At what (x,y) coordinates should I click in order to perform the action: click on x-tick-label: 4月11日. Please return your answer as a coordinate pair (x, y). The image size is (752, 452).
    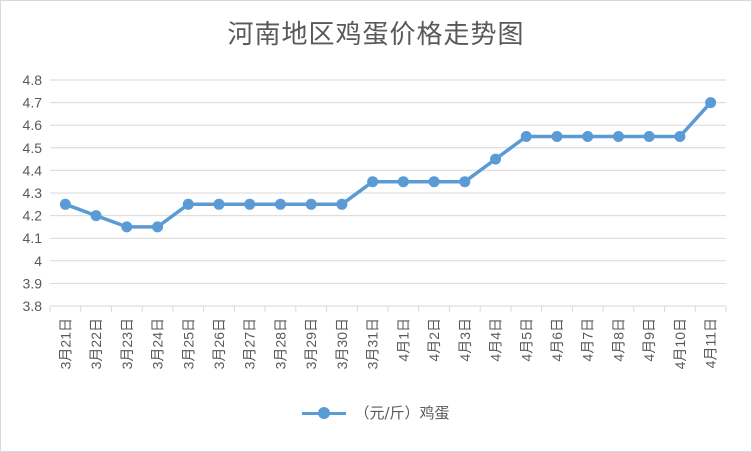
    Looking at the image, I should click on (711, 343).